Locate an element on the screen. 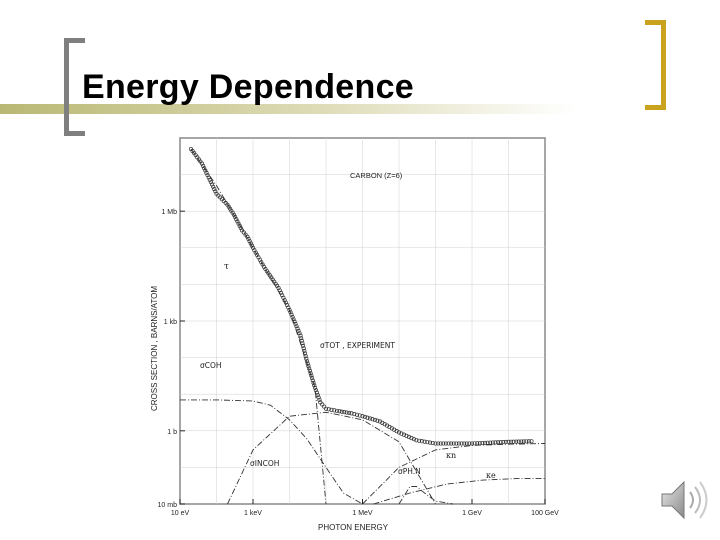  label-sigma-coh: σCOH is located at coordinates (211, 365).